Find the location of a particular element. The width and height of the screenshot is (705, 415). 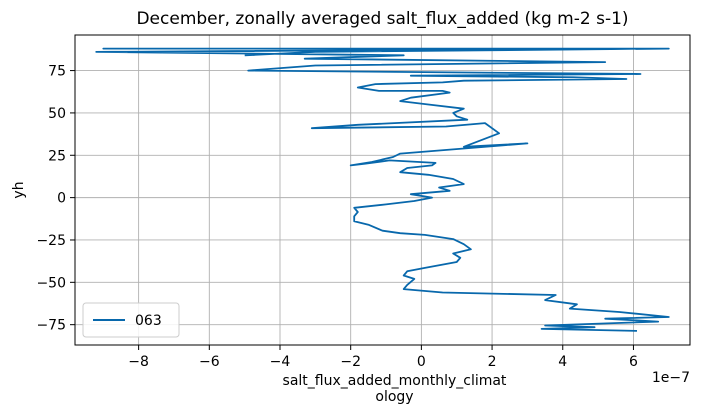

x-tick-label: −6 is located at coordinates (209, 362).